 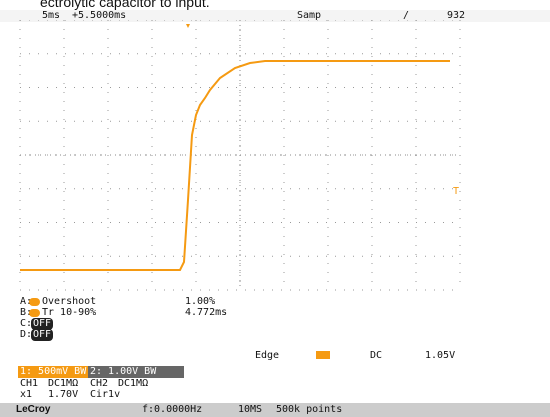 I want to click on rate: 10MS, so click(x=250, y=409).